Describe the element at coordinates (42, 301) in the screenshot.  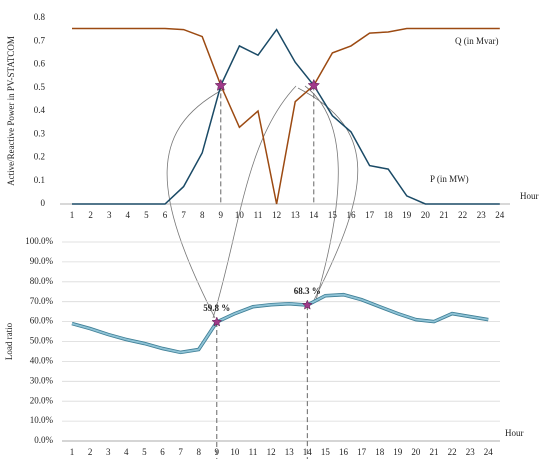
I see `y-tick-label: 70.0%` at that location.